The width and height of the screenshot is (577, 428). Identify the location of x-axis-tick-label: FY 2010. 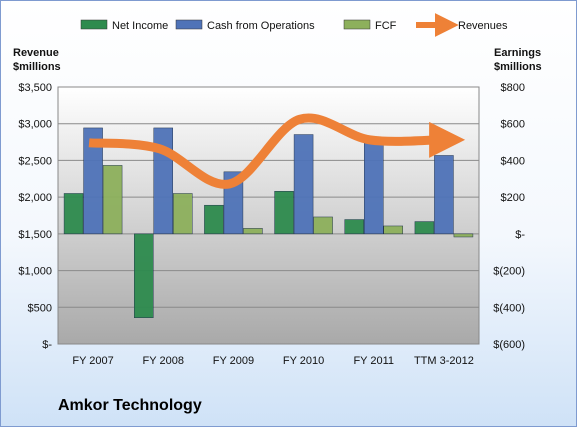
(303, 361).